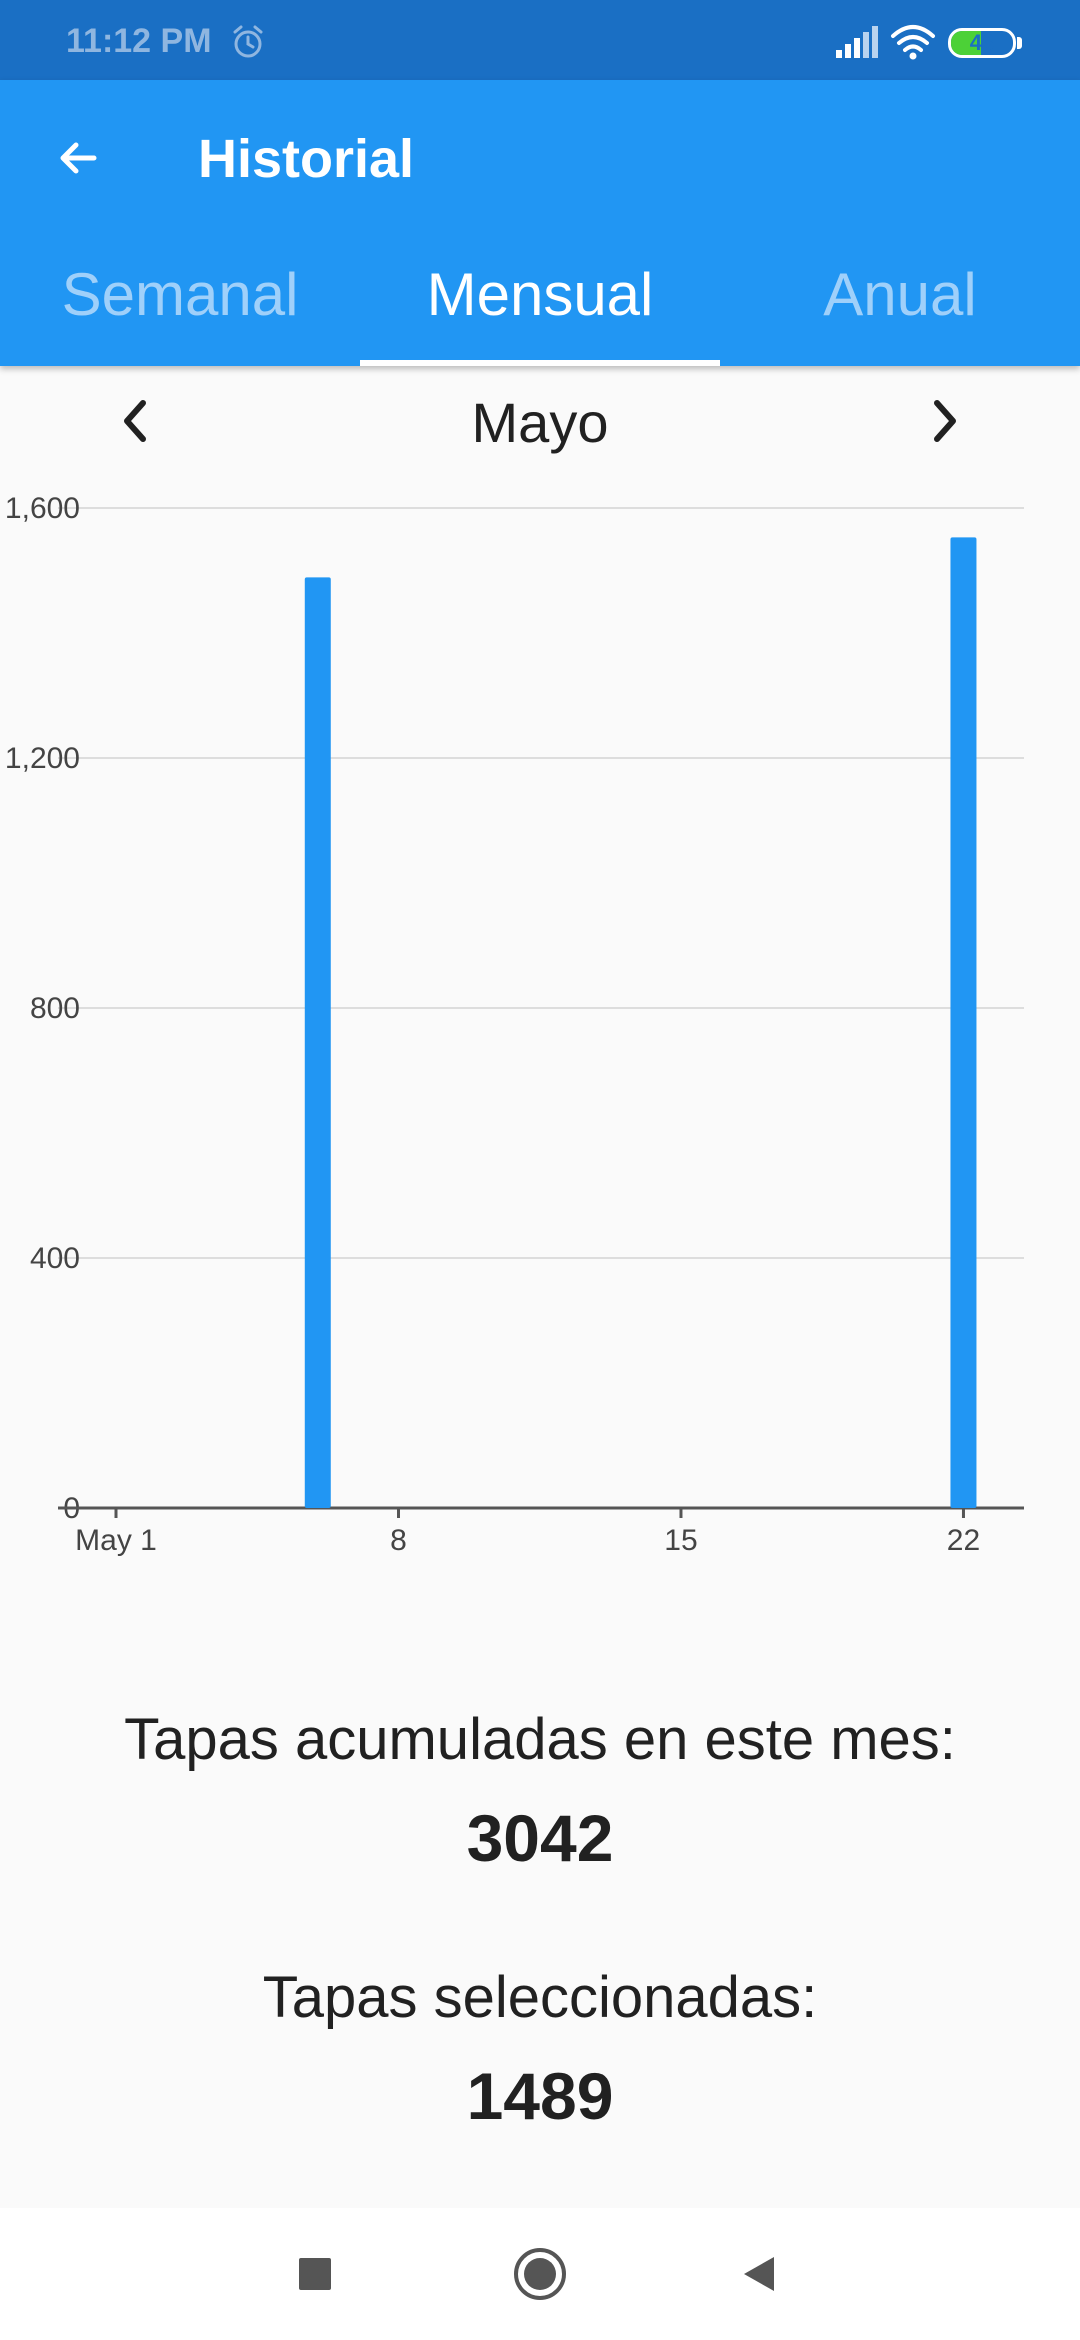 Image resolution: width=1080 pixels, height=2340 pixels. I want to click on recents-square-icon, so click(315, 2274).